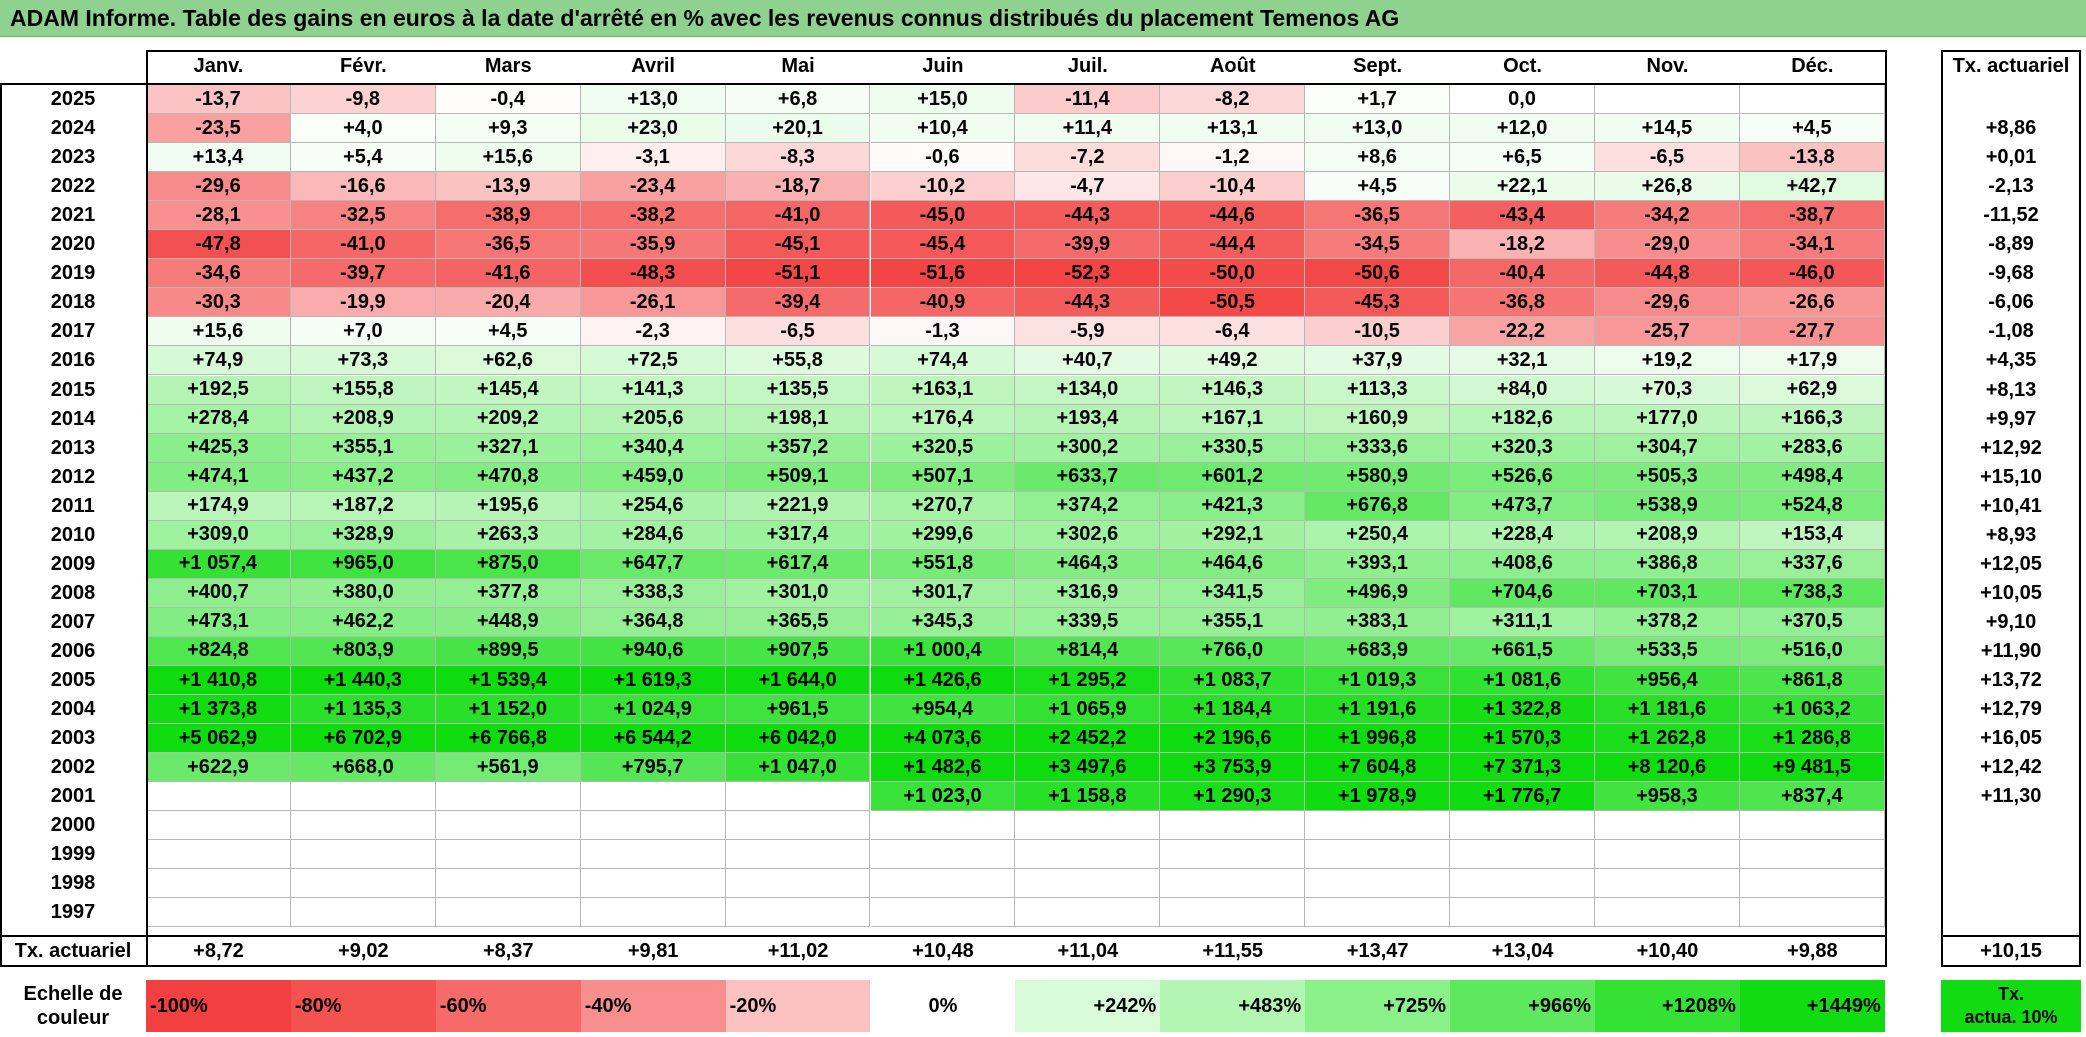  I want to click on value-cell: +134,0, so click(1088, 390).